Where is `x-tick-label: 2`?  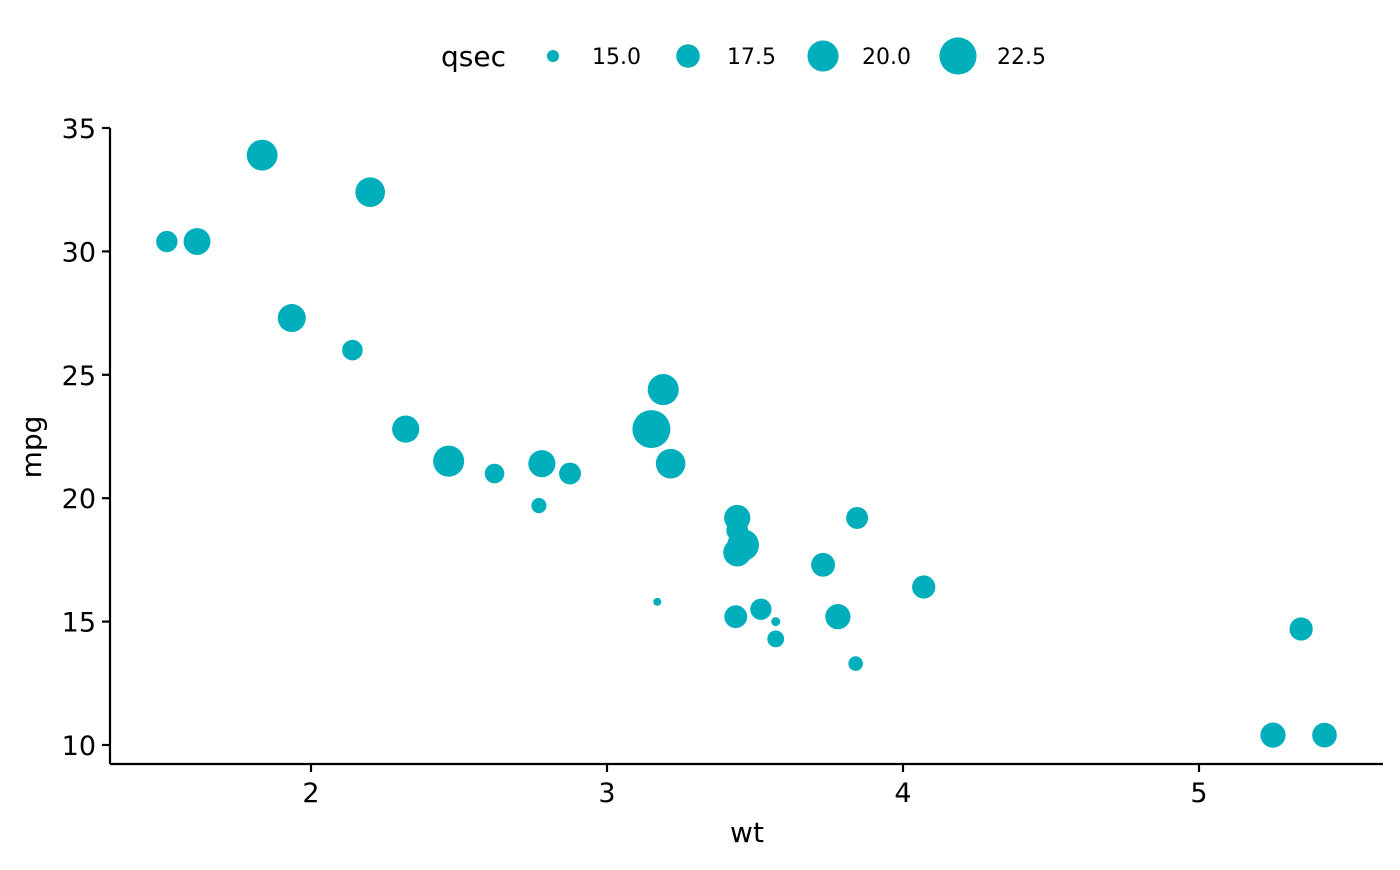
x-tick-label: 2 is located at coordinates (310, 793).